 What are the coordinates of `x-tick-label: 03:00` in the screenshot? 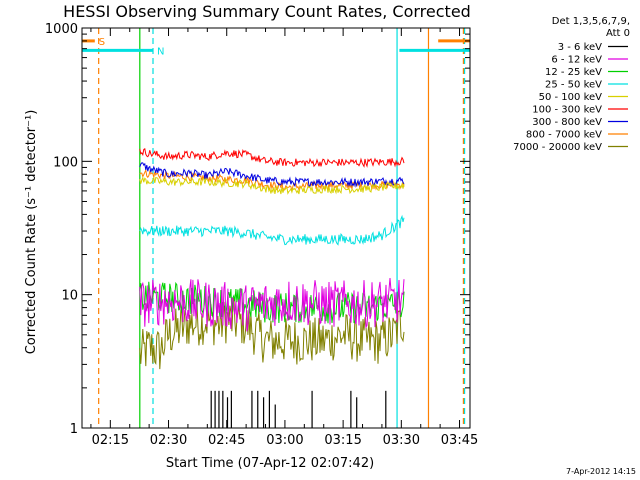 It's located at (284, 440).